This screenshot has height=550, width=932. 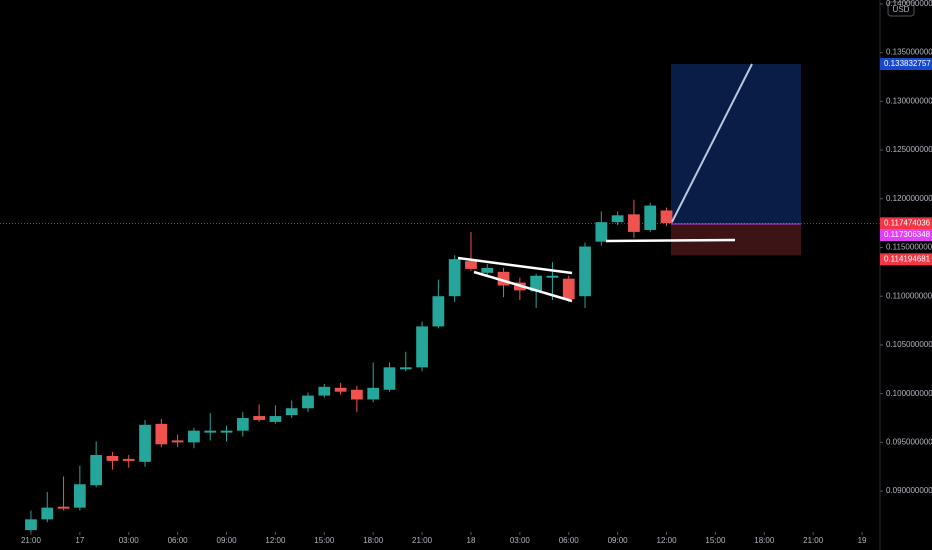 I want to click on price-marker-label: 0.117306348, so click(x=907, y=234).